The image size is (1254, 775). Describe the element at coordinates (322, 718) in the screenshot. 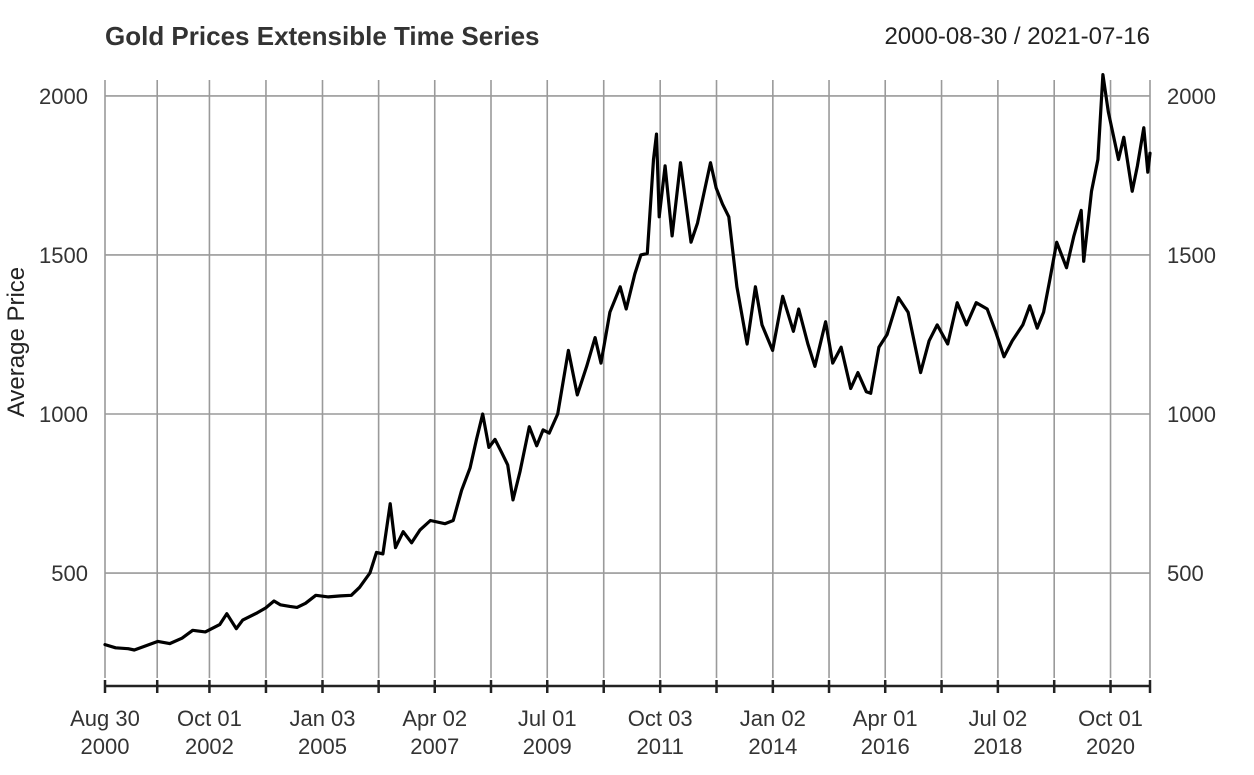

I see `x-tick-label-2: Jan 03` at that location.